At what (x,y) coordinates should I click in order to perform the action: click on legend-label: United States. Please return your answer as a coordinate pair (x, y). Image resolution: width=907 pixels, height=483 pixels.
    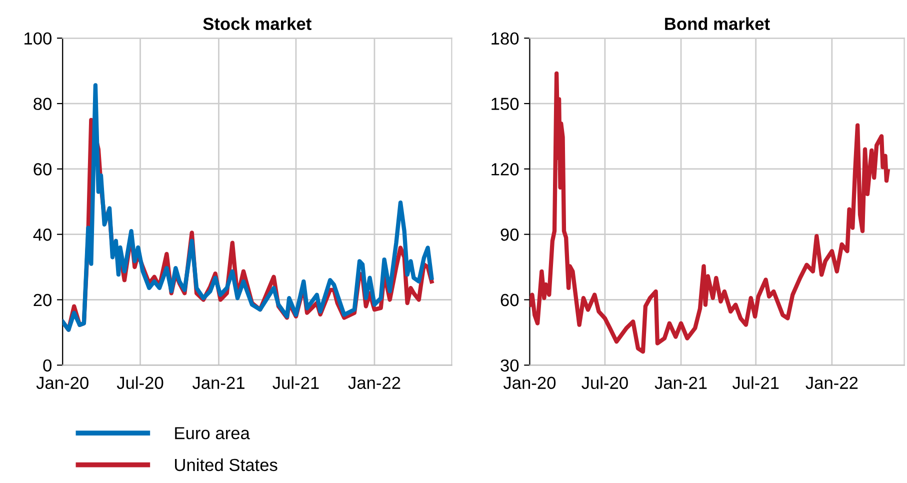
    Looking at the image, I should click on (226, 465).